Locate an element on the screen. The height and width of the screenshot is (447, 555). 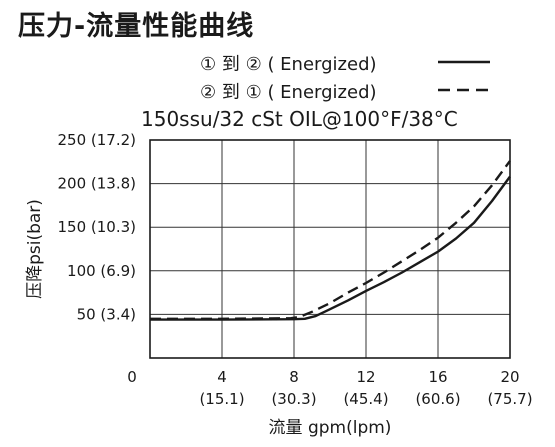
legend-label: ① 到 ② ( Energized) is located at coordinates (288, 64).